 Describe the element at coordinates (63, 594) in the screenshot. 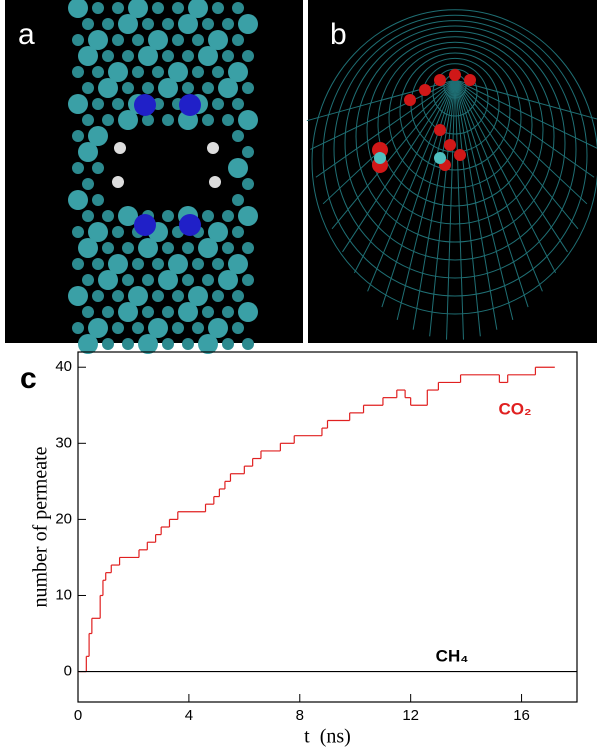

I see `y-tick-label: 10` at that location.